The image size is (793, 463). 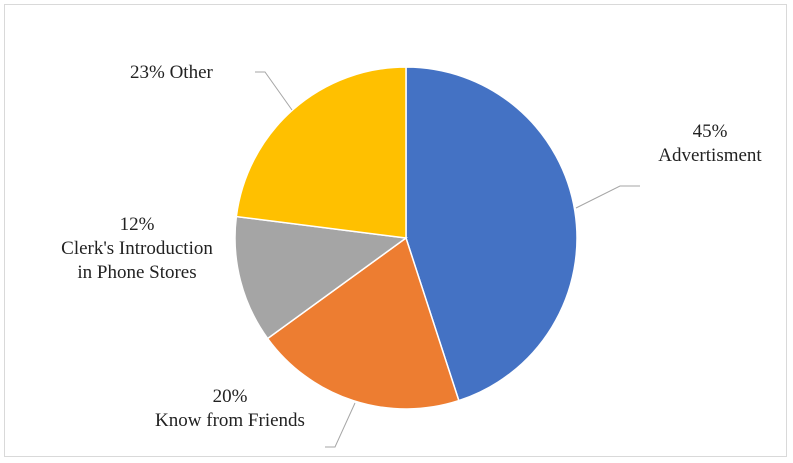 I want to click on leader-line-other, so click(x=274, y=91).